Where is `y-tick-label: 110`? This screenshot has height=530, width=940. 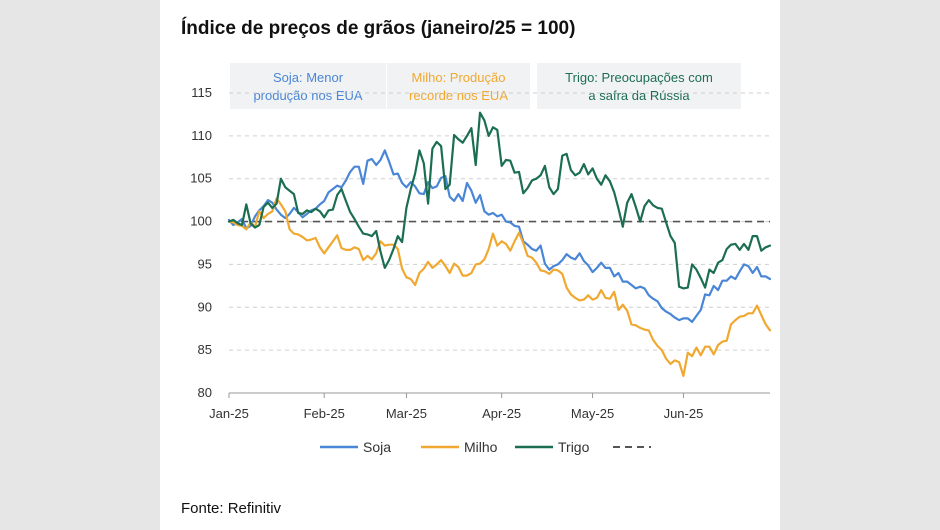
y-tick-label: 110 is located at coordinates (201, 135).